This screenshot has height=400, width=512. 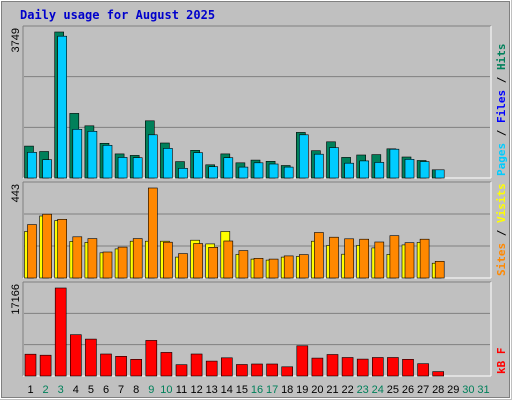 I want to click on x-tick-label-day-6: 6, so click(x=106, y=390).